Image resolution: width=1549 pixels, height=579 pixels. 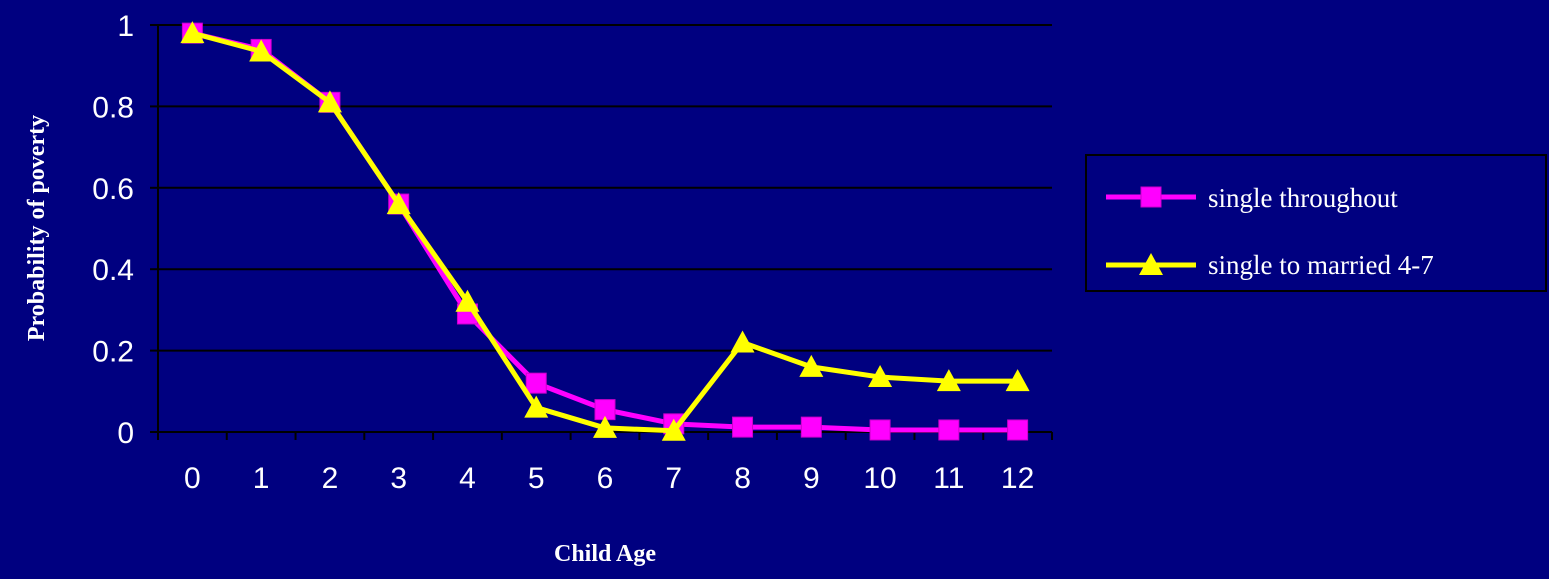 I want to click on x-tick-label: 4, so click(x=467, y=478).